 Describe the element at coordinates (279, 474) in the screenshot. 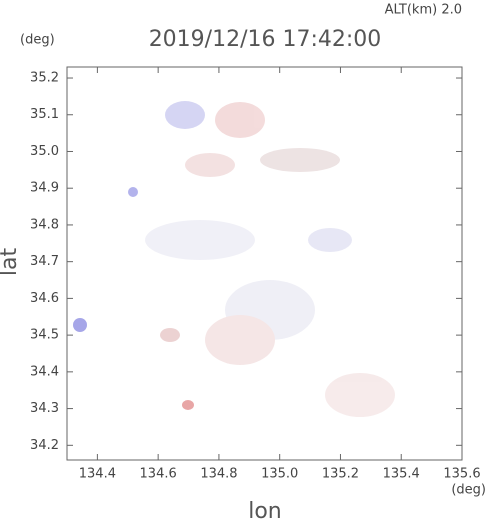

I see `x-tick-label: 135.0` at that location.